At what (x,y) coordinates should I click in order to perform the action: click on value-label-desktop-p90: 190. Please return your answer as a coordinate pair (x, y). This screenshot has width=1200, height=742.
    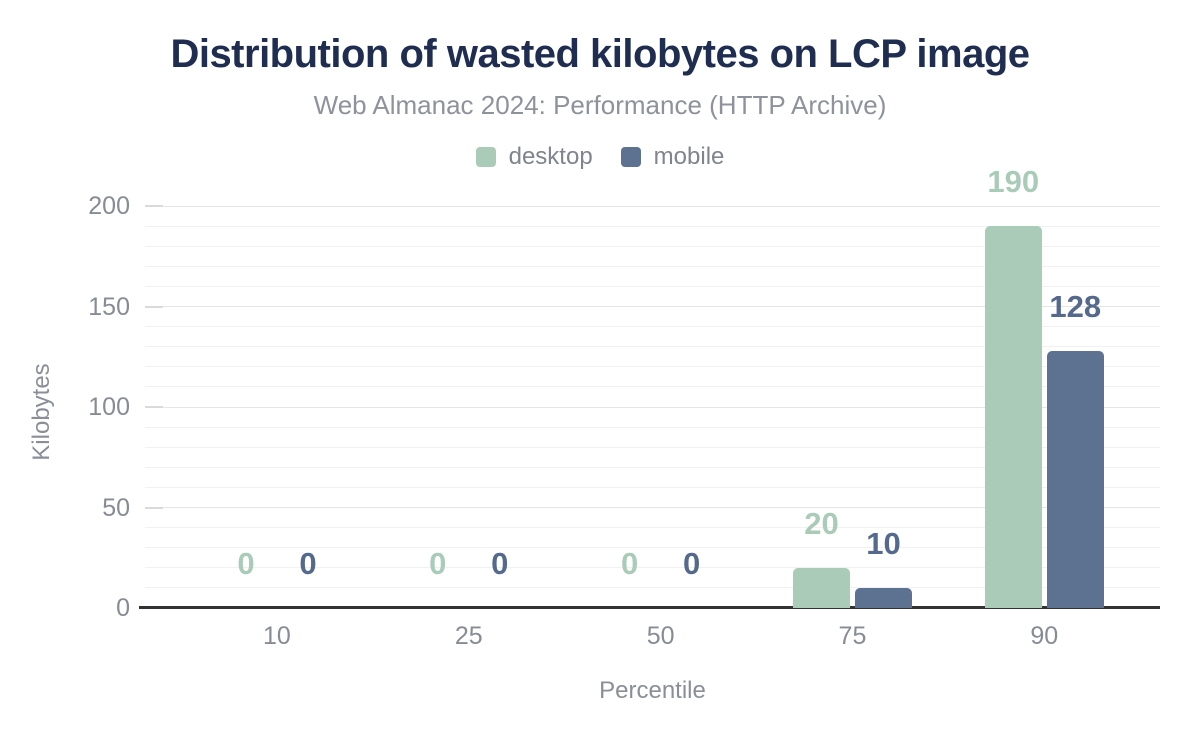
    Looking at the image, I should click on (1013, 182).